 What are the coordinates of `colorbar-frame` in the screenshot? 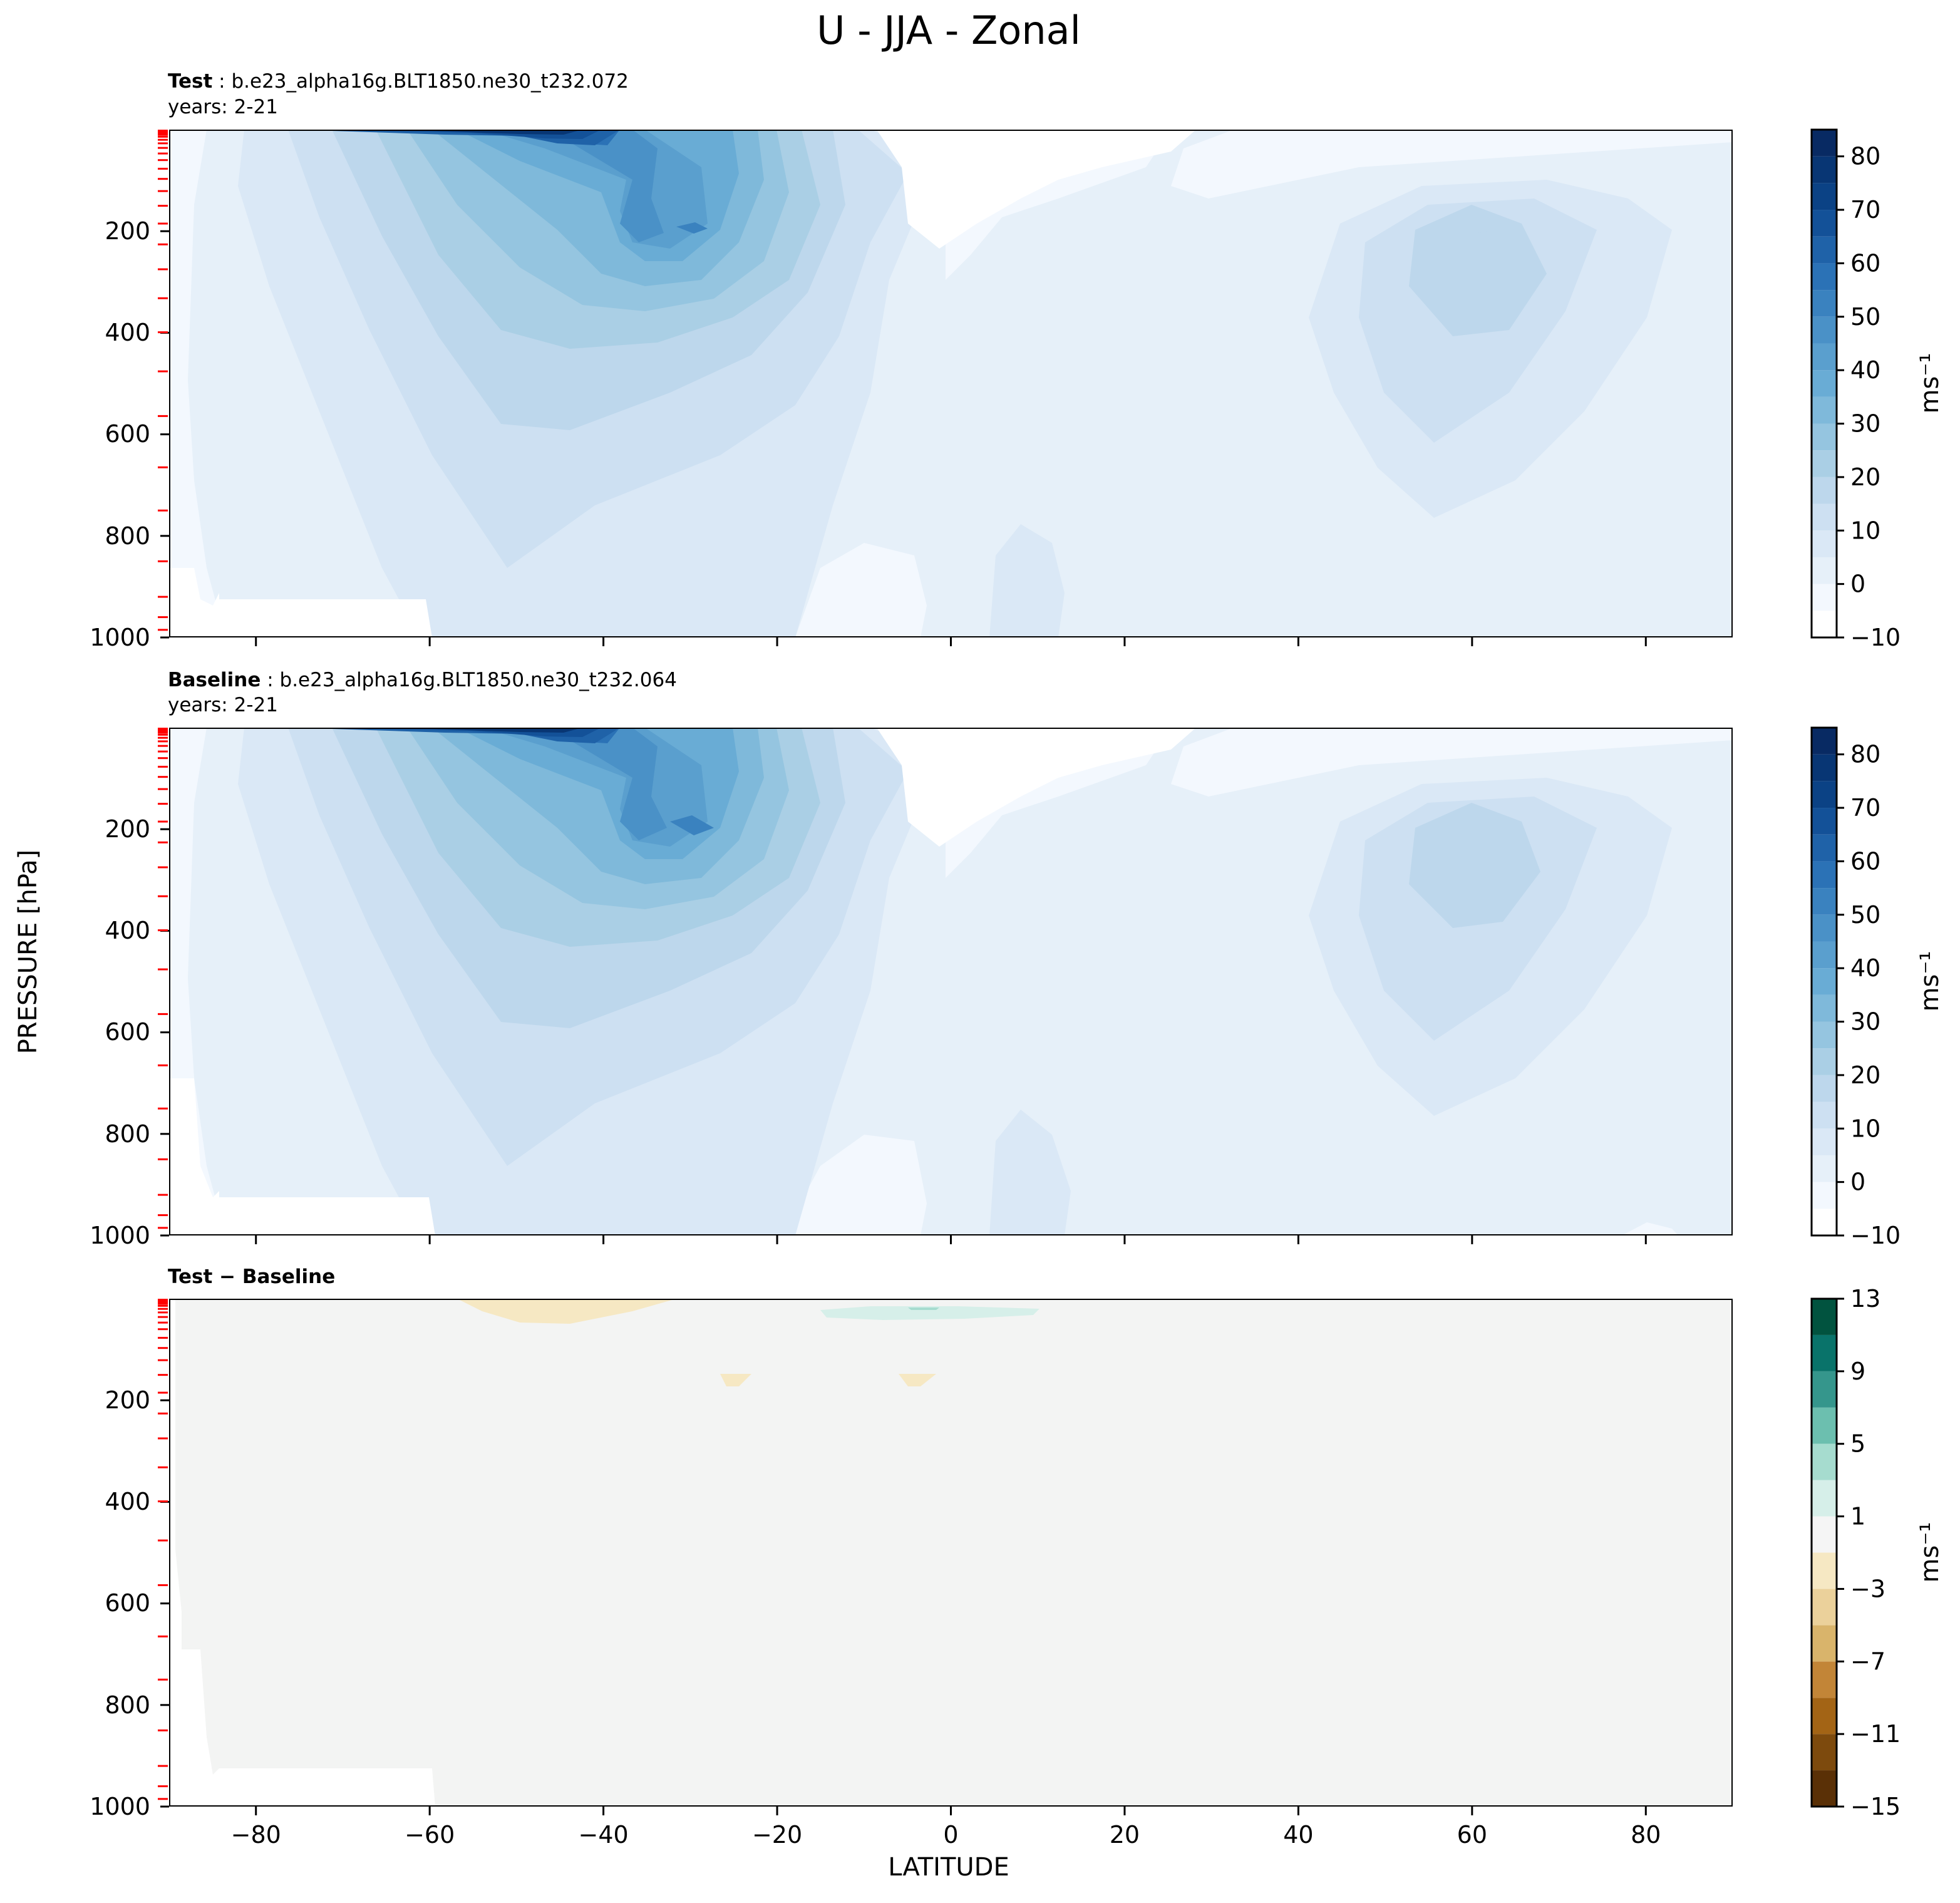 It's located at (1824, 1552).